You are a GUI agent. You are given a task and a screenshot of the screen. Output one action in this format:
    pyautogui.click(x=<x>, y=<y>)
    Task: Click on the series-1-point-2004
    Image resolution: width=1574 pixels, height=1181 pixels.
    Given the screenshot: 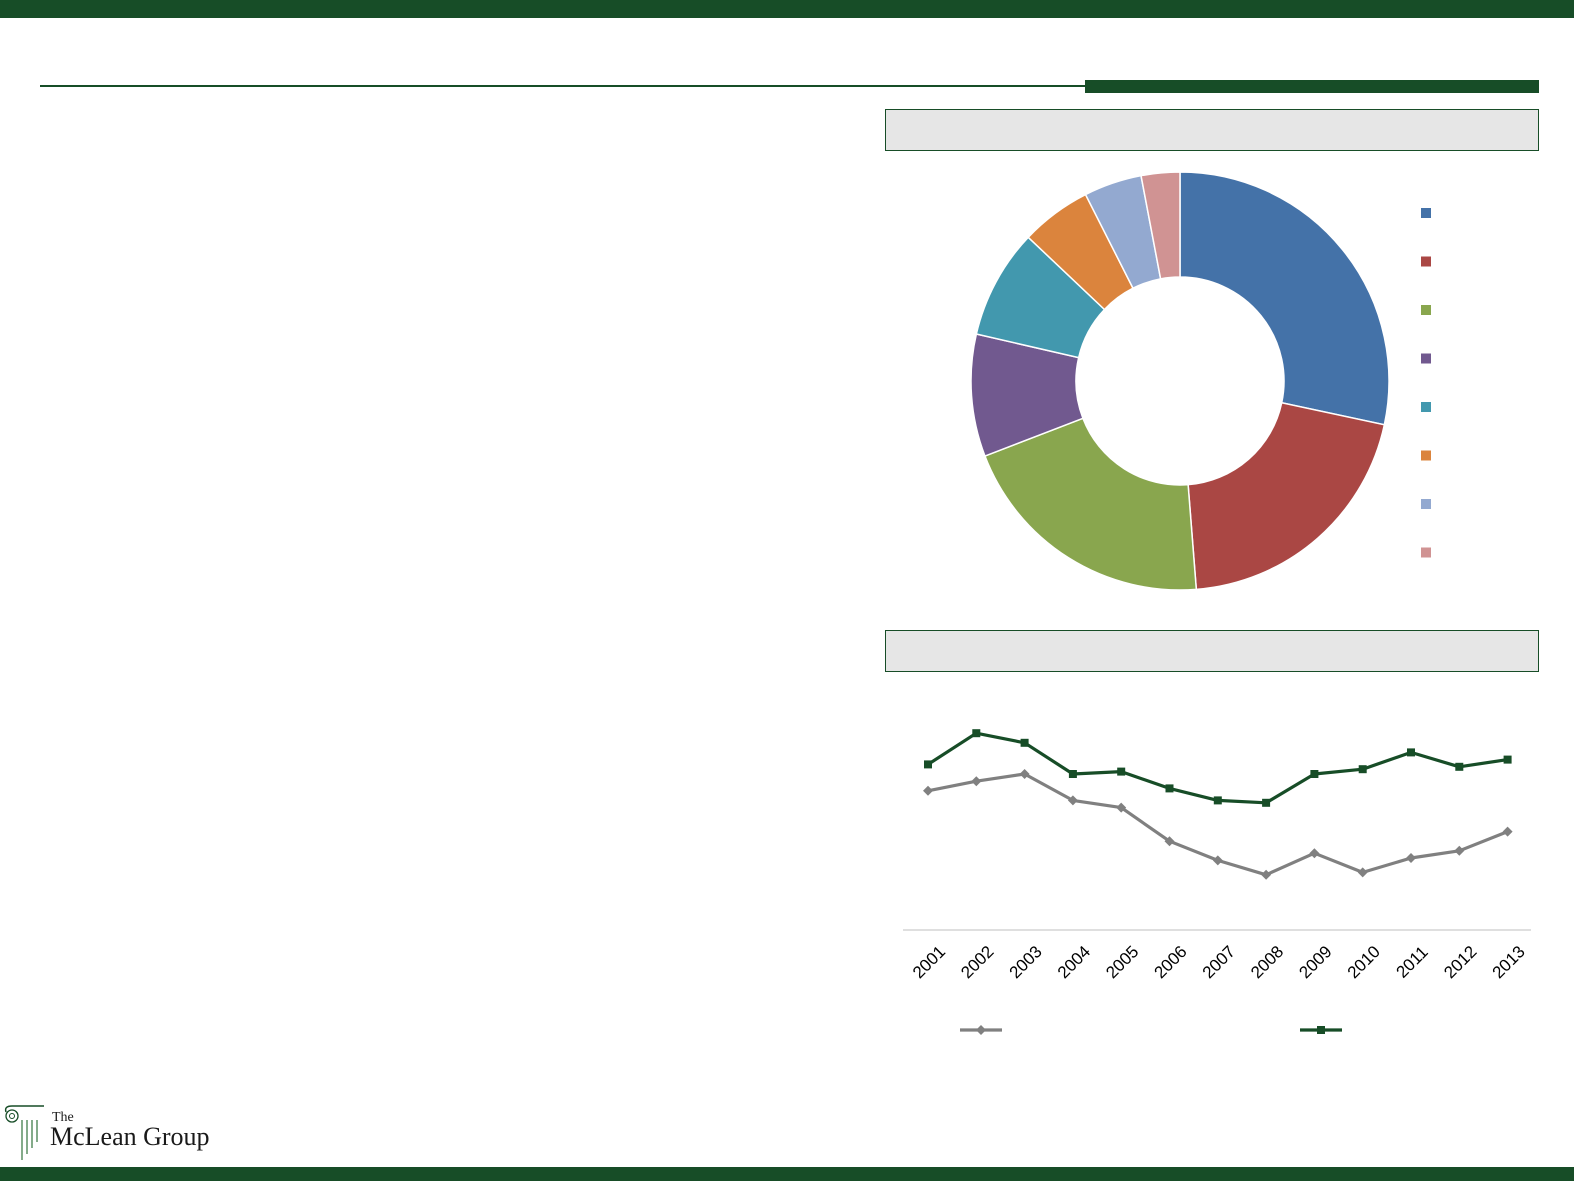 What is the action you would take?
    pyautogui.click(x=1072, y=800)
    